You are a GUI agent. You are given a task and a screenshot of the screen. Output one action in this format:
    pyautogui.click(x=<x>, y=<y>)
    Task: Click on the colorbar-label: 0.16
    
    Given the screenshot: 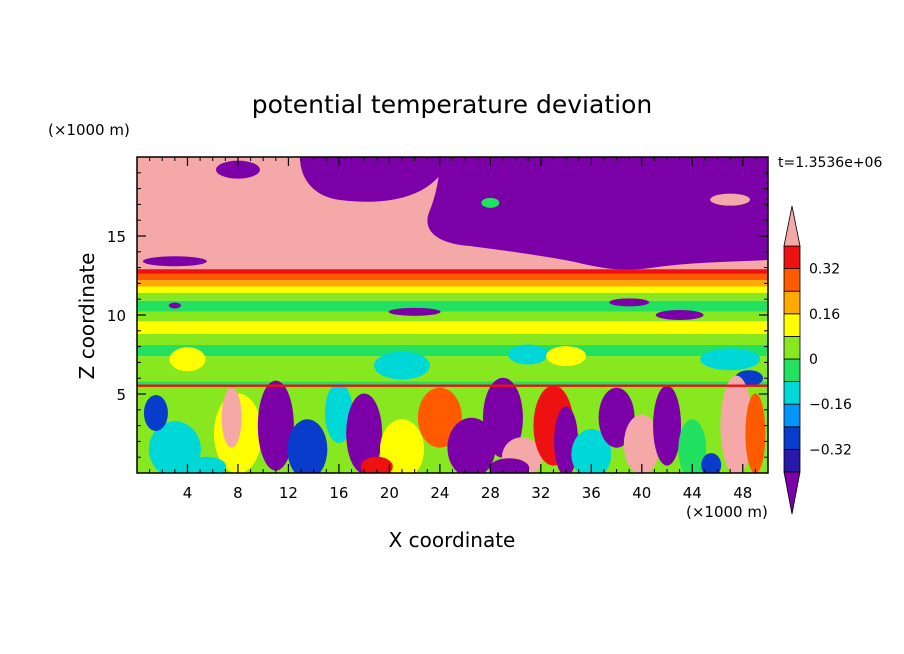 What is the action you would take?
    pyautogui.click(x=824, y=315)
    